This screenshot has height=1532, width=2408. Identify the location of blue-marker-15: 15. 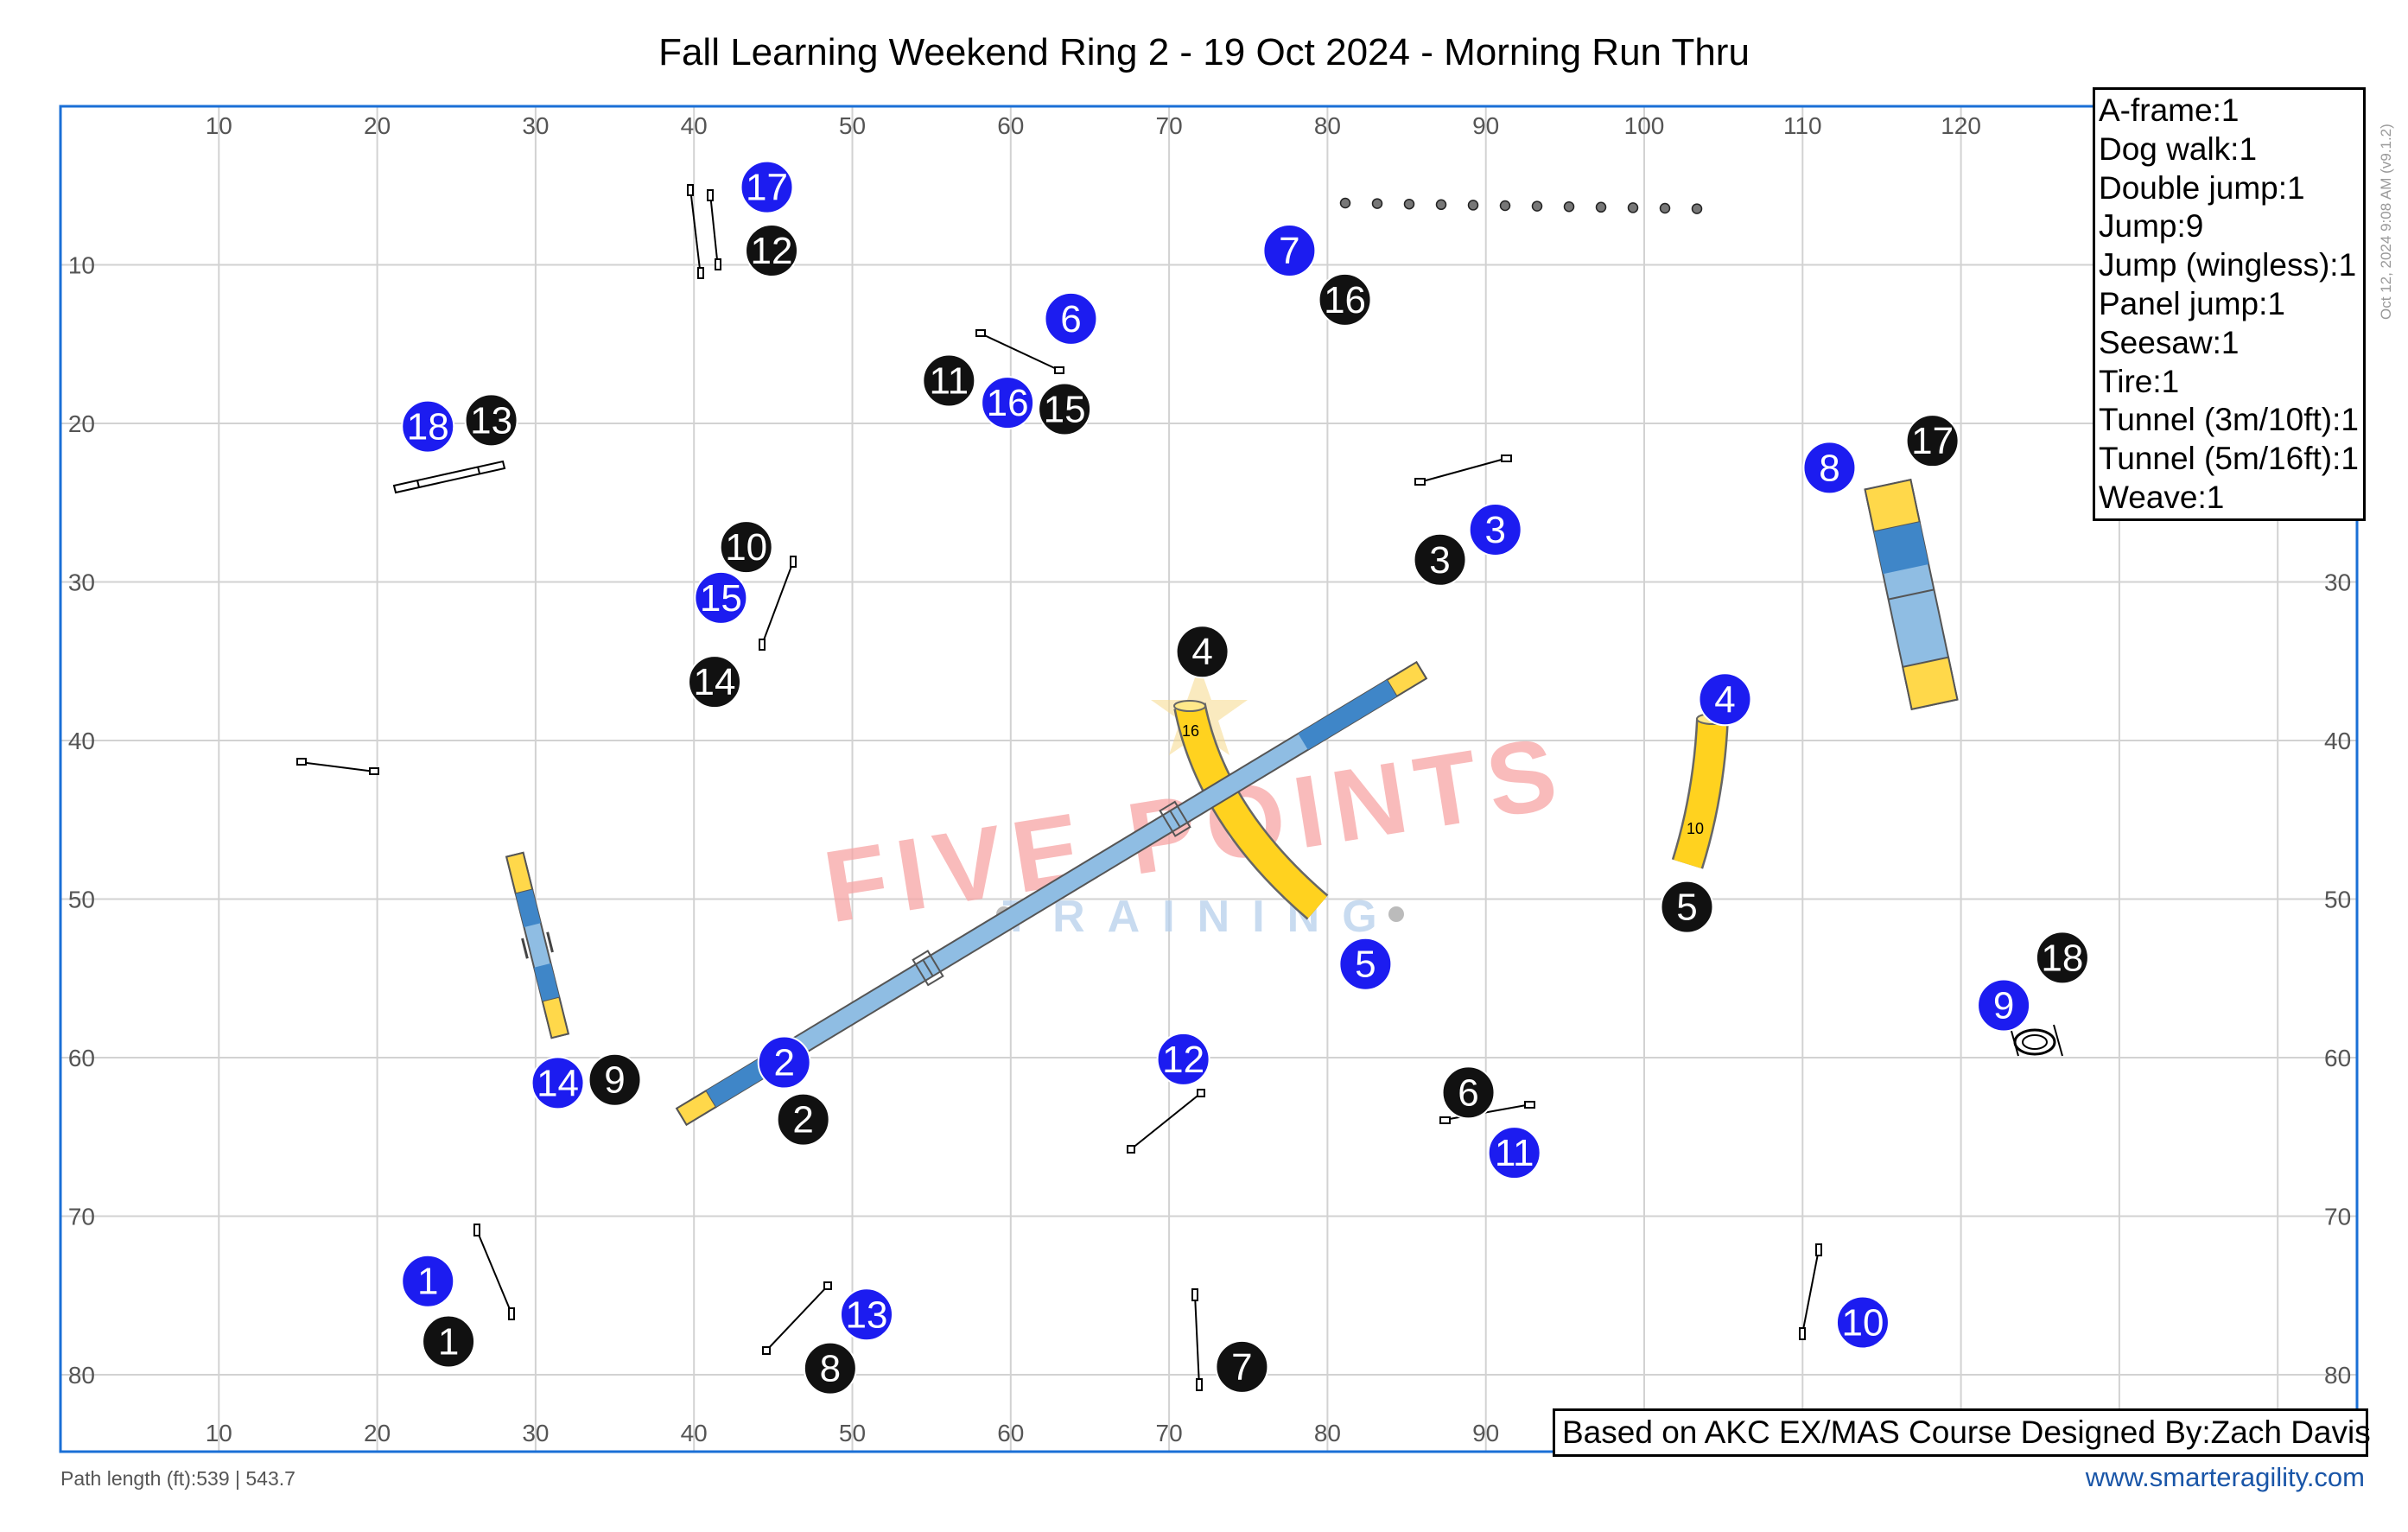
(721, 598).